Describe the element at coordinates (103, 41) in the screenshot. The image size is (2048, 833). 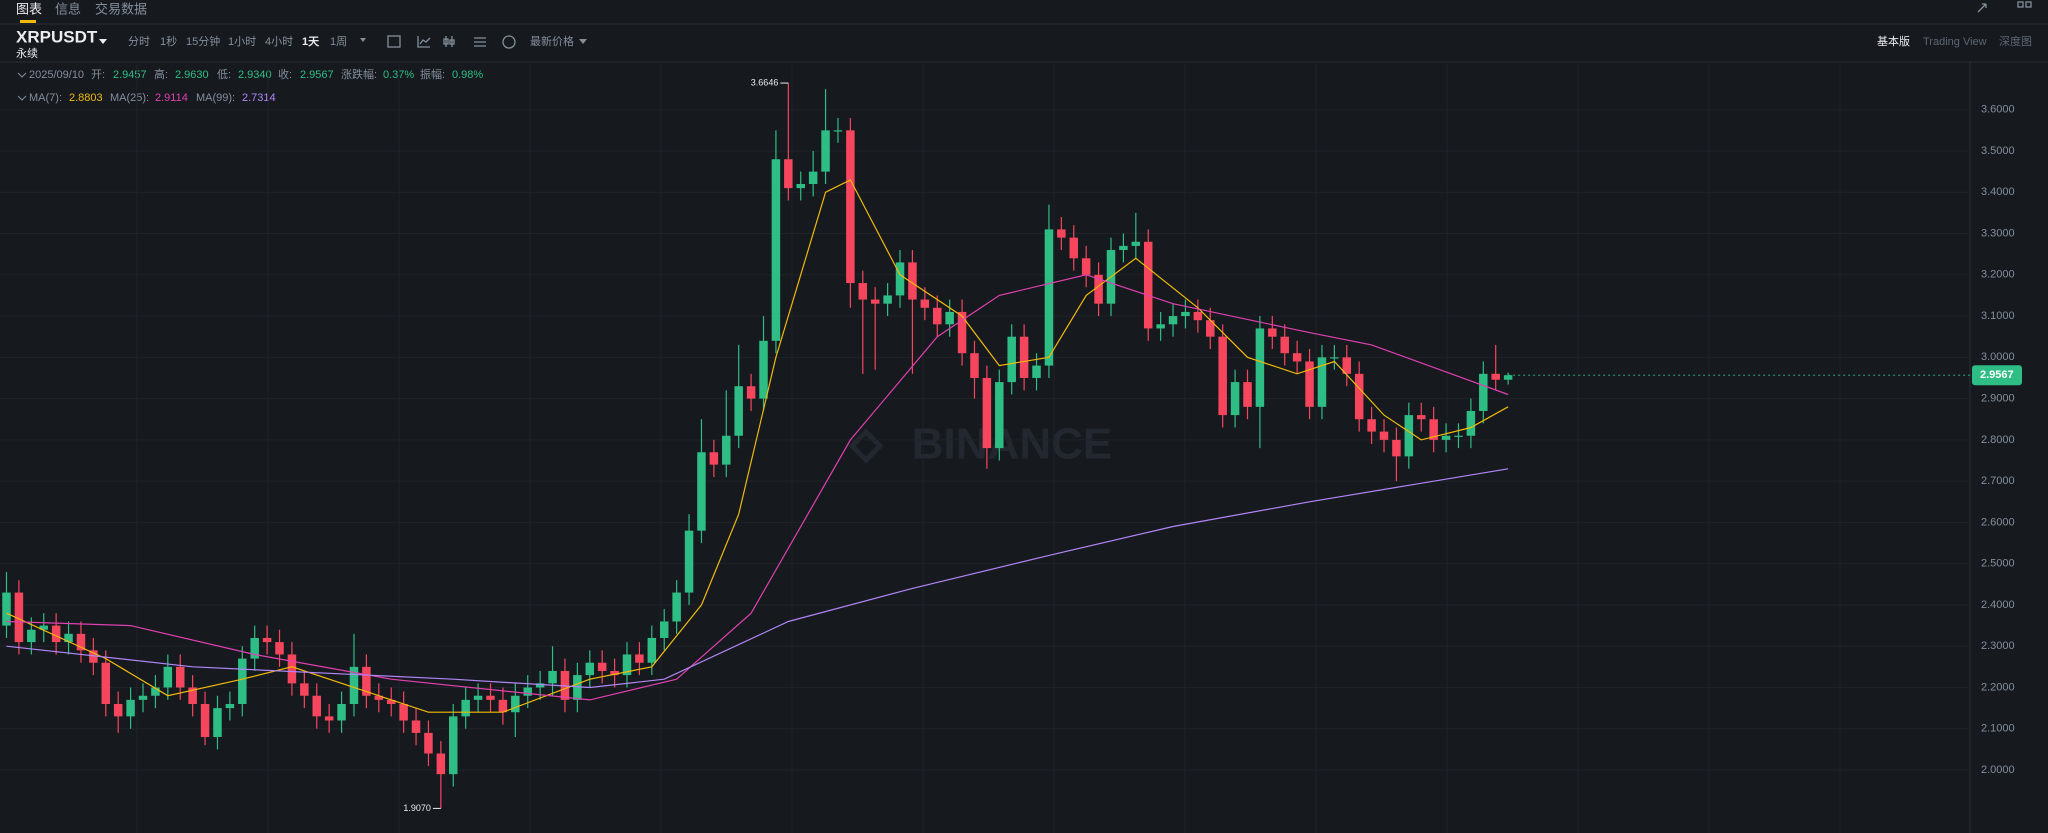
I see `symbol-dropdown` at that location.